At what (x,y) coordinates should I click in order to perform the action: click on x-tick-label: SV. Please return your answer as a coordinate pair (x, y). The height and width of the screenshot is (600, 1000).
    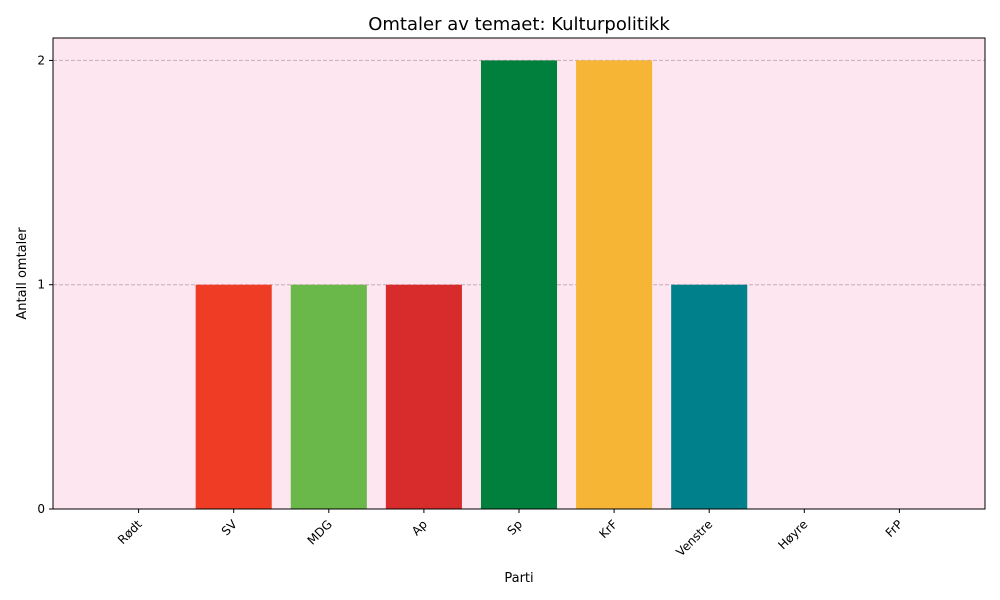
    Looking at the image, I should click on (230, 528).